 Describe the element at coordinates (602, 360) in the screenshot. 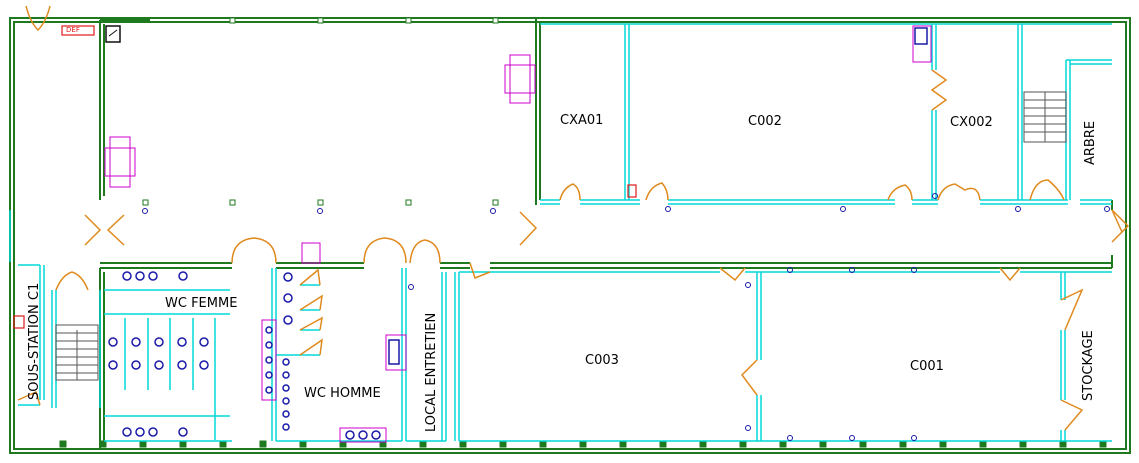

I see `room-label-c003: C003` at that location.